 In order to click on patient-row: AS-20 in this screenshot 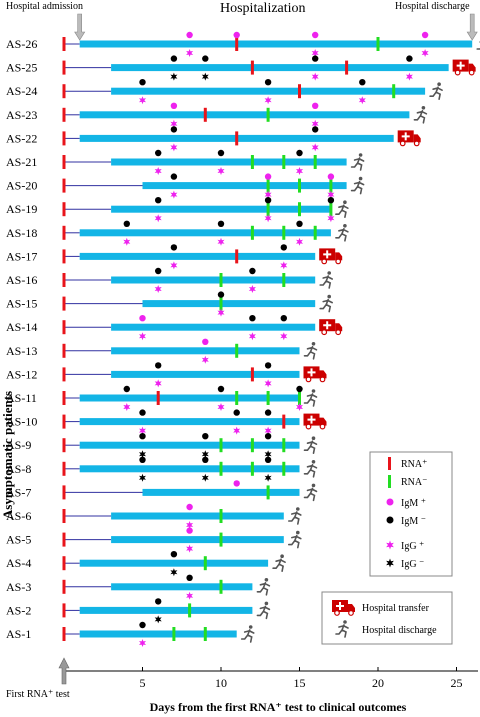, I will do `click(185, 186)`.